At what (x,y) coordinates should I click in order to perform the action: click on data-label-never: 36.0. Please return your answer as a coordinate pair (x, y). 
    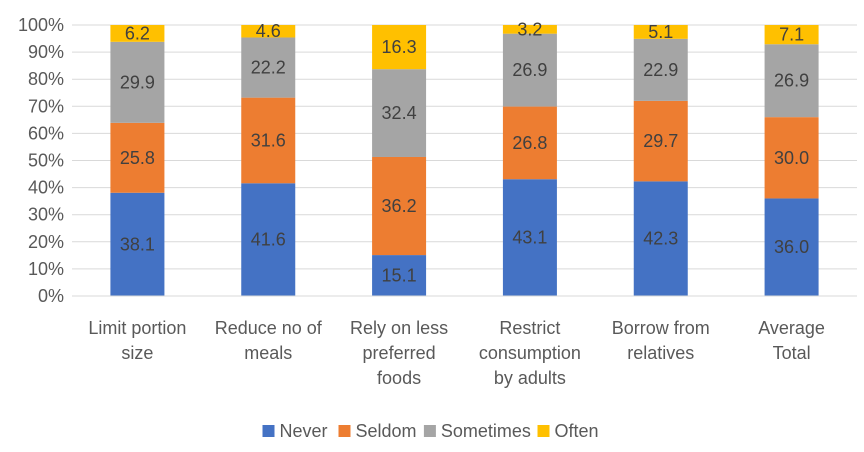
    Looking at the image, I should click on (791, 247).